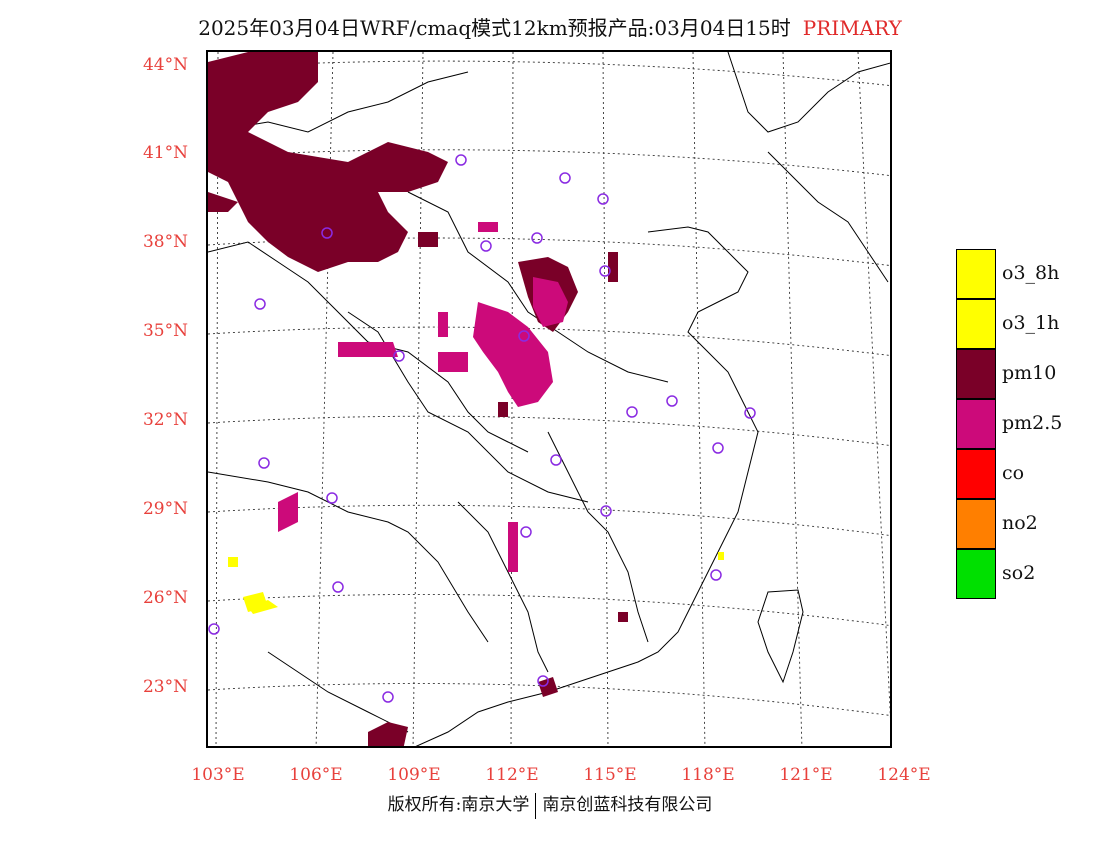 The height and width of the screenshot is (850, 1100). Describe the element at coordinates (852, 28) in the screenshot. I see `title-tag: PRIMARY` at that location.